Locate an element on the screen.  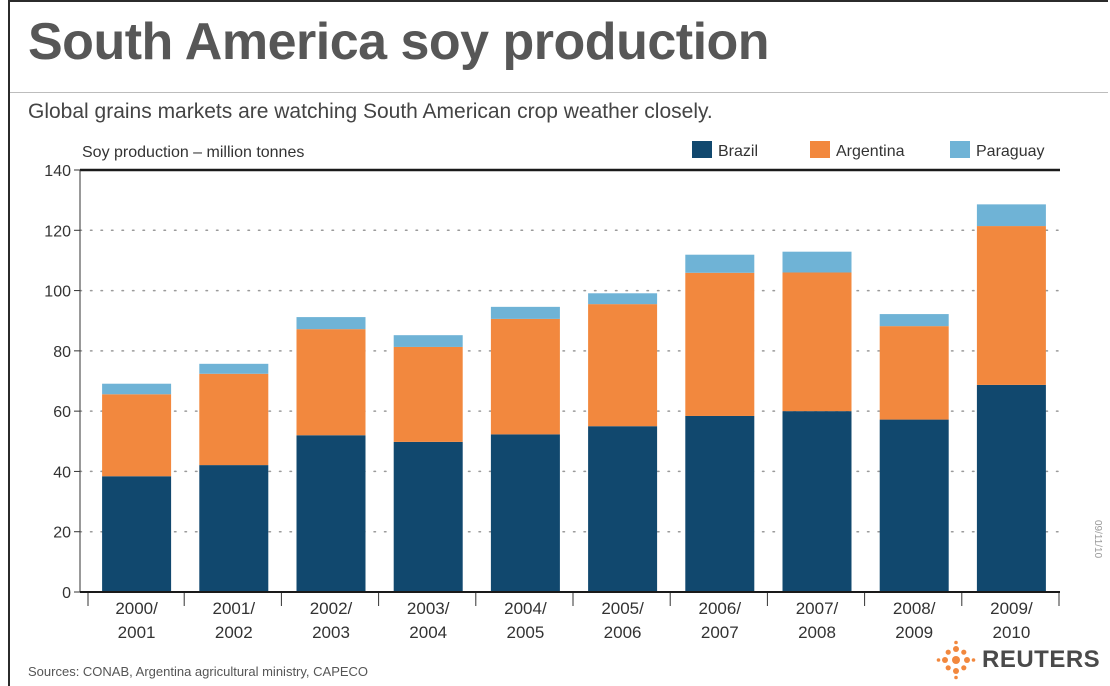
y-tick-label: 120 is located at coordinates (57, 231).